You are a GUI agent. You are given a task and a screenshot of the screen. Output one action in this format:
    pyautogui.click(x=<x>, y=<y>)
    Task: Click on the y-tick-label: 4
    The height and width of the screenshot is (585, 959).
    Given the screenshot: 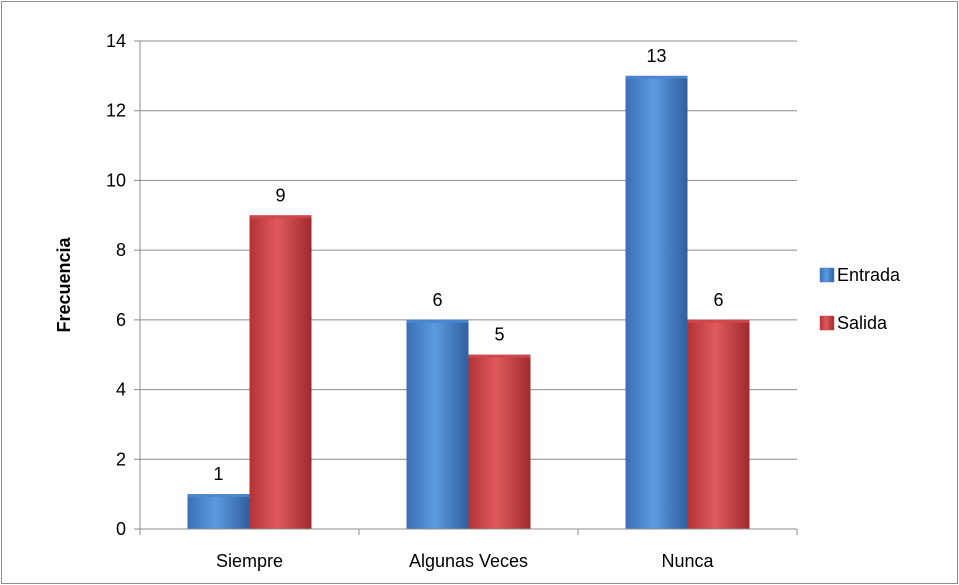 What is the action you would take?
    pyautogui.click(x=121, y=390)
    